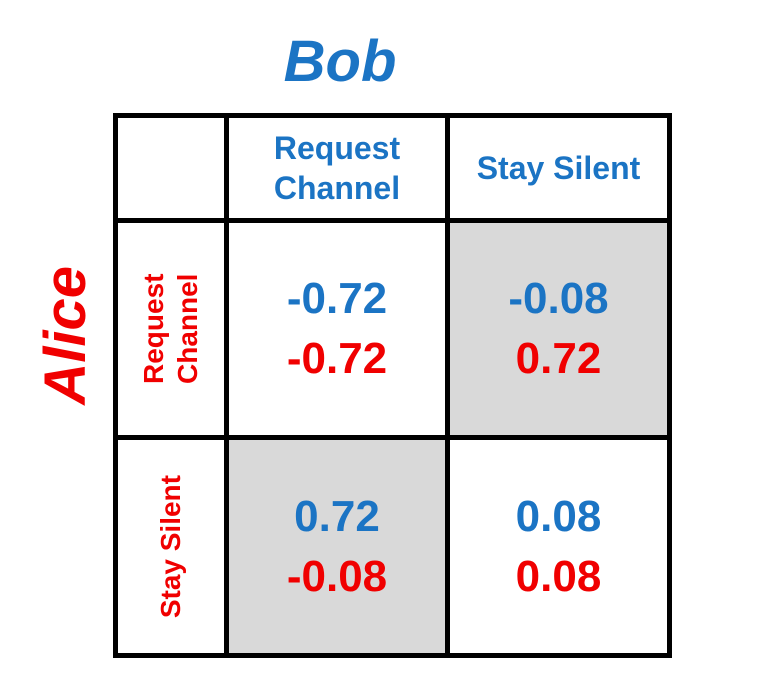  I want to click on bob-payoff: 0.08, so click(558, 516).